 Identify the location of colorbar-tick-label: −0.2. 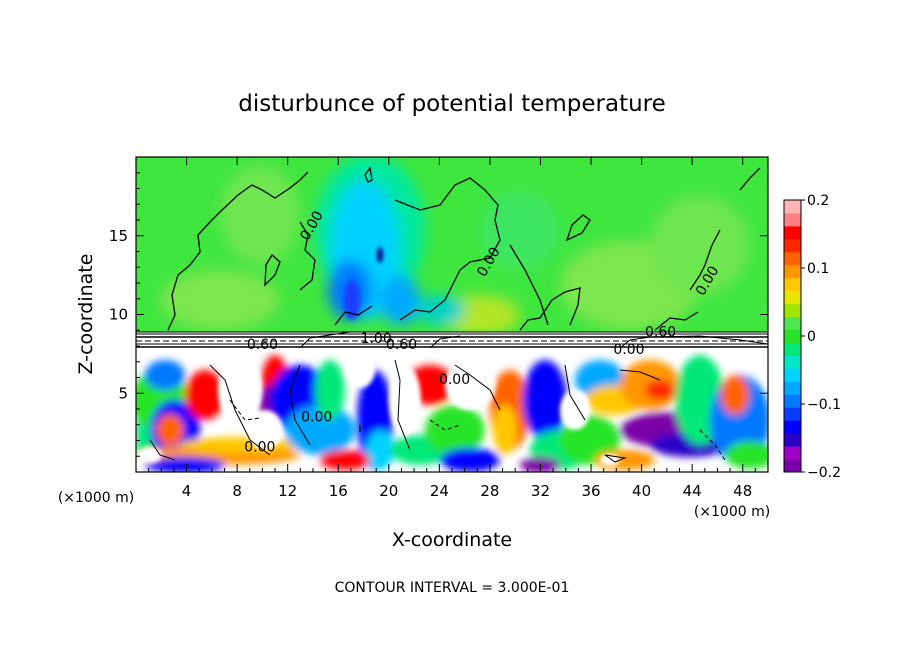
(824, 473).